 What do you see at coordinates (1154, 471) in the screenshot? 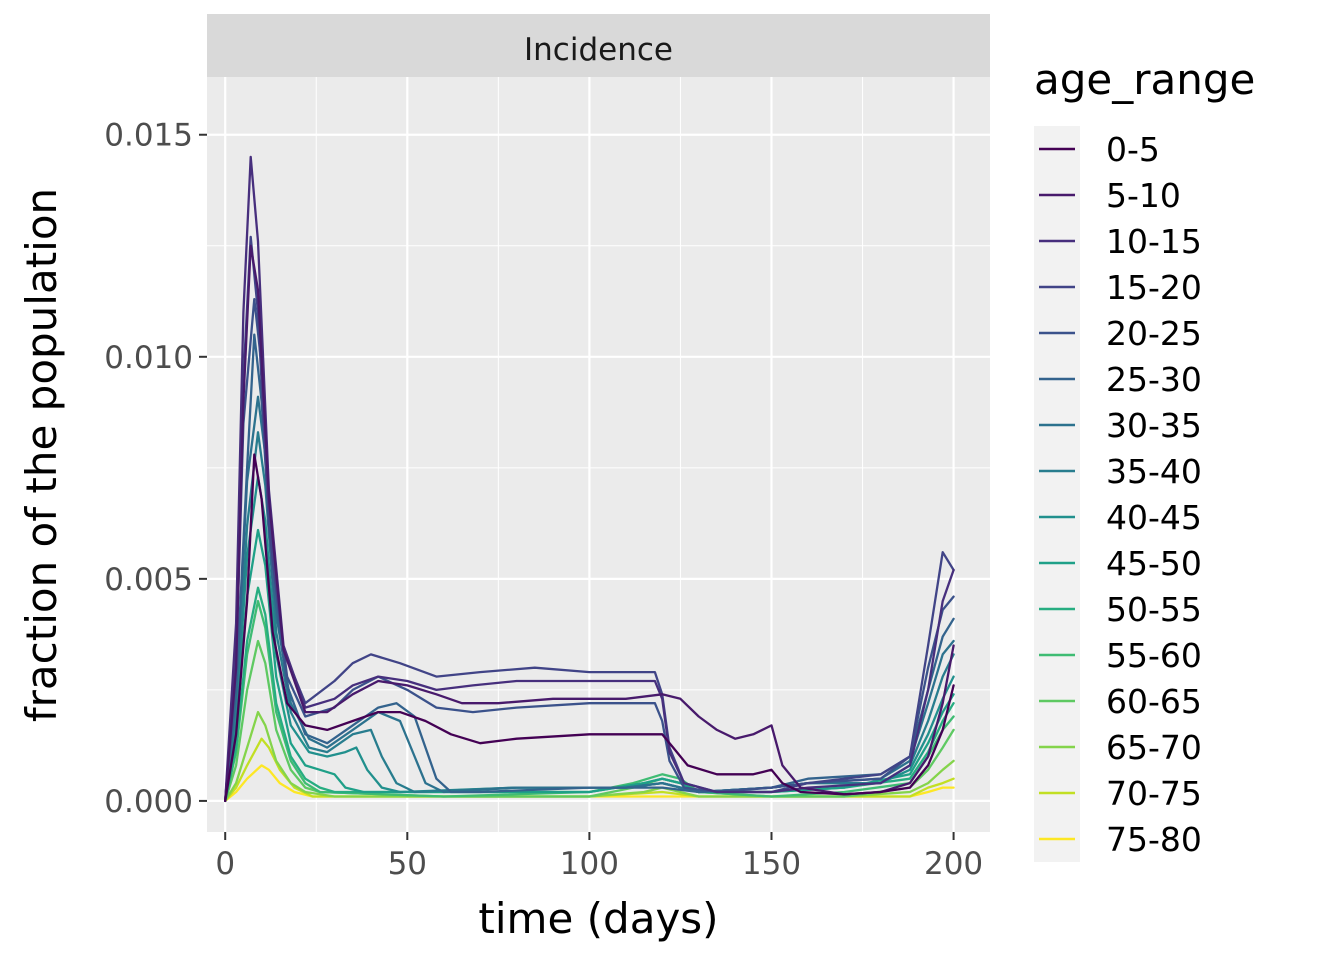
I see `legend-label-35-40: 35-40` at bounding box center [1154, 471].